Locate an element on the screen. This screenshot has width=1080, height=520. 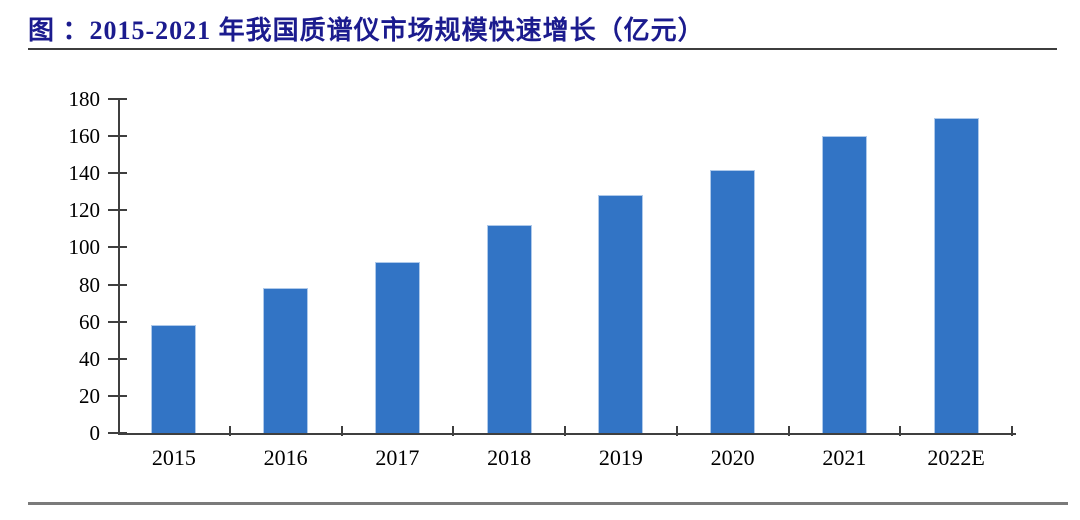
bar-2015 is located at coordinates (174, 379).